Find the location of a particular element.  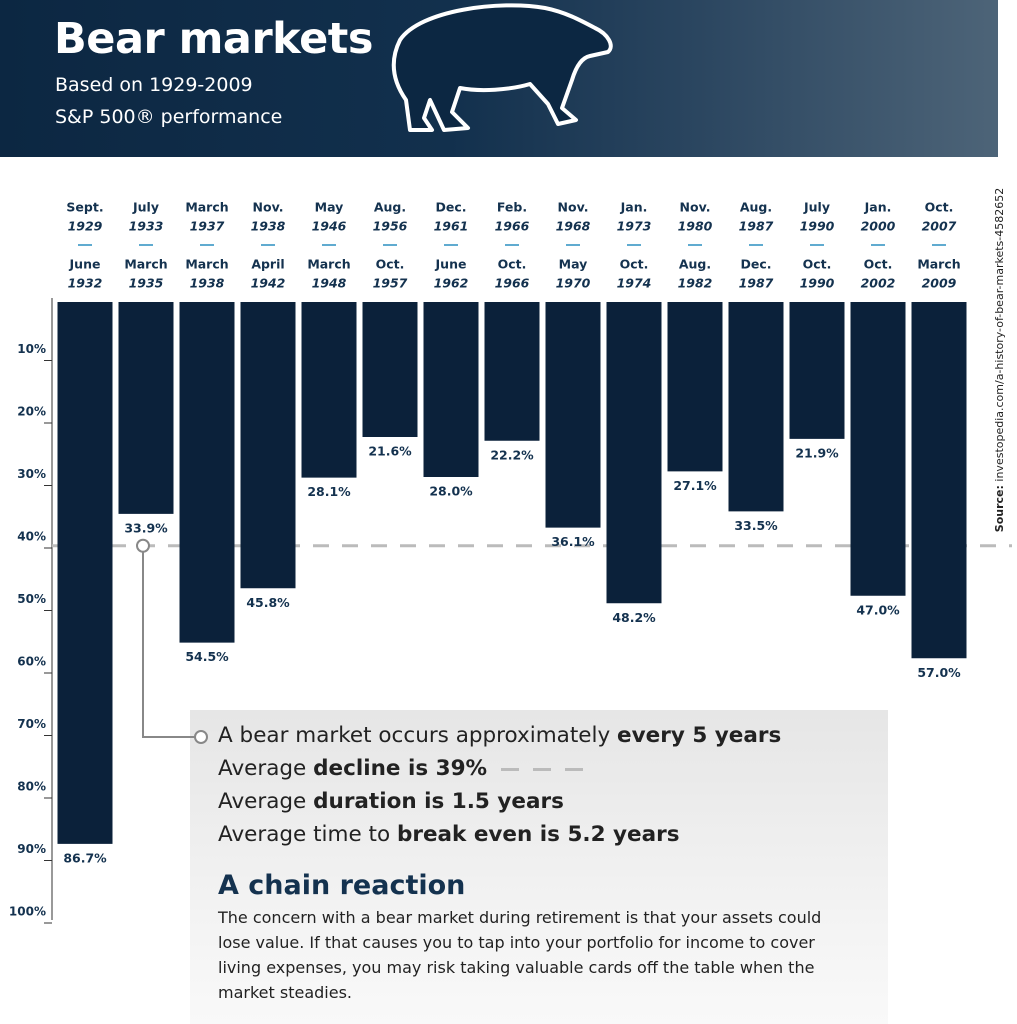

start-year: 1946 is located at coordinates (329, 226).